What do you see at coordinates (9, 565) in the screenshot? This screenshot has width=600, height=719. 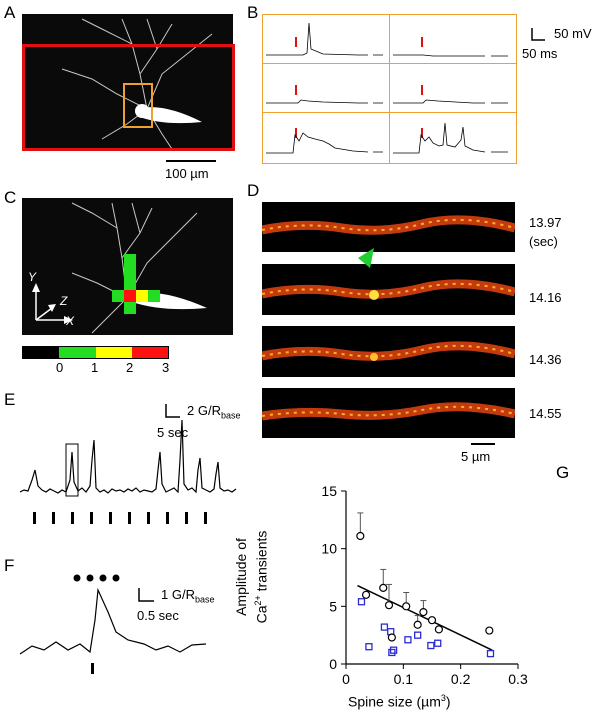 I see `panel-label-f: F` at bounding box center [9, 565].